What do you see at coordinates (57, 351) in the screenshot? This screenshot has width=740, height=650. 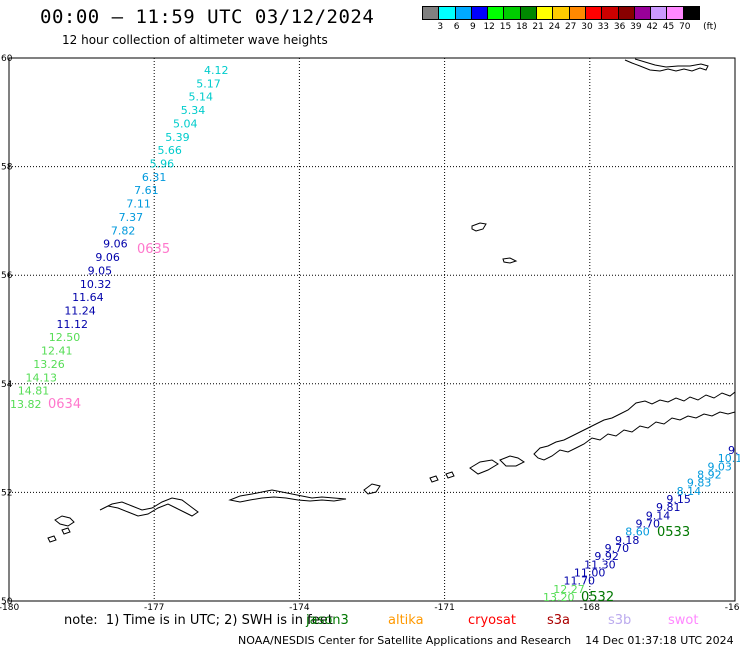 I see `wave-height-value: 12.41` at bounding box center [57, 351].